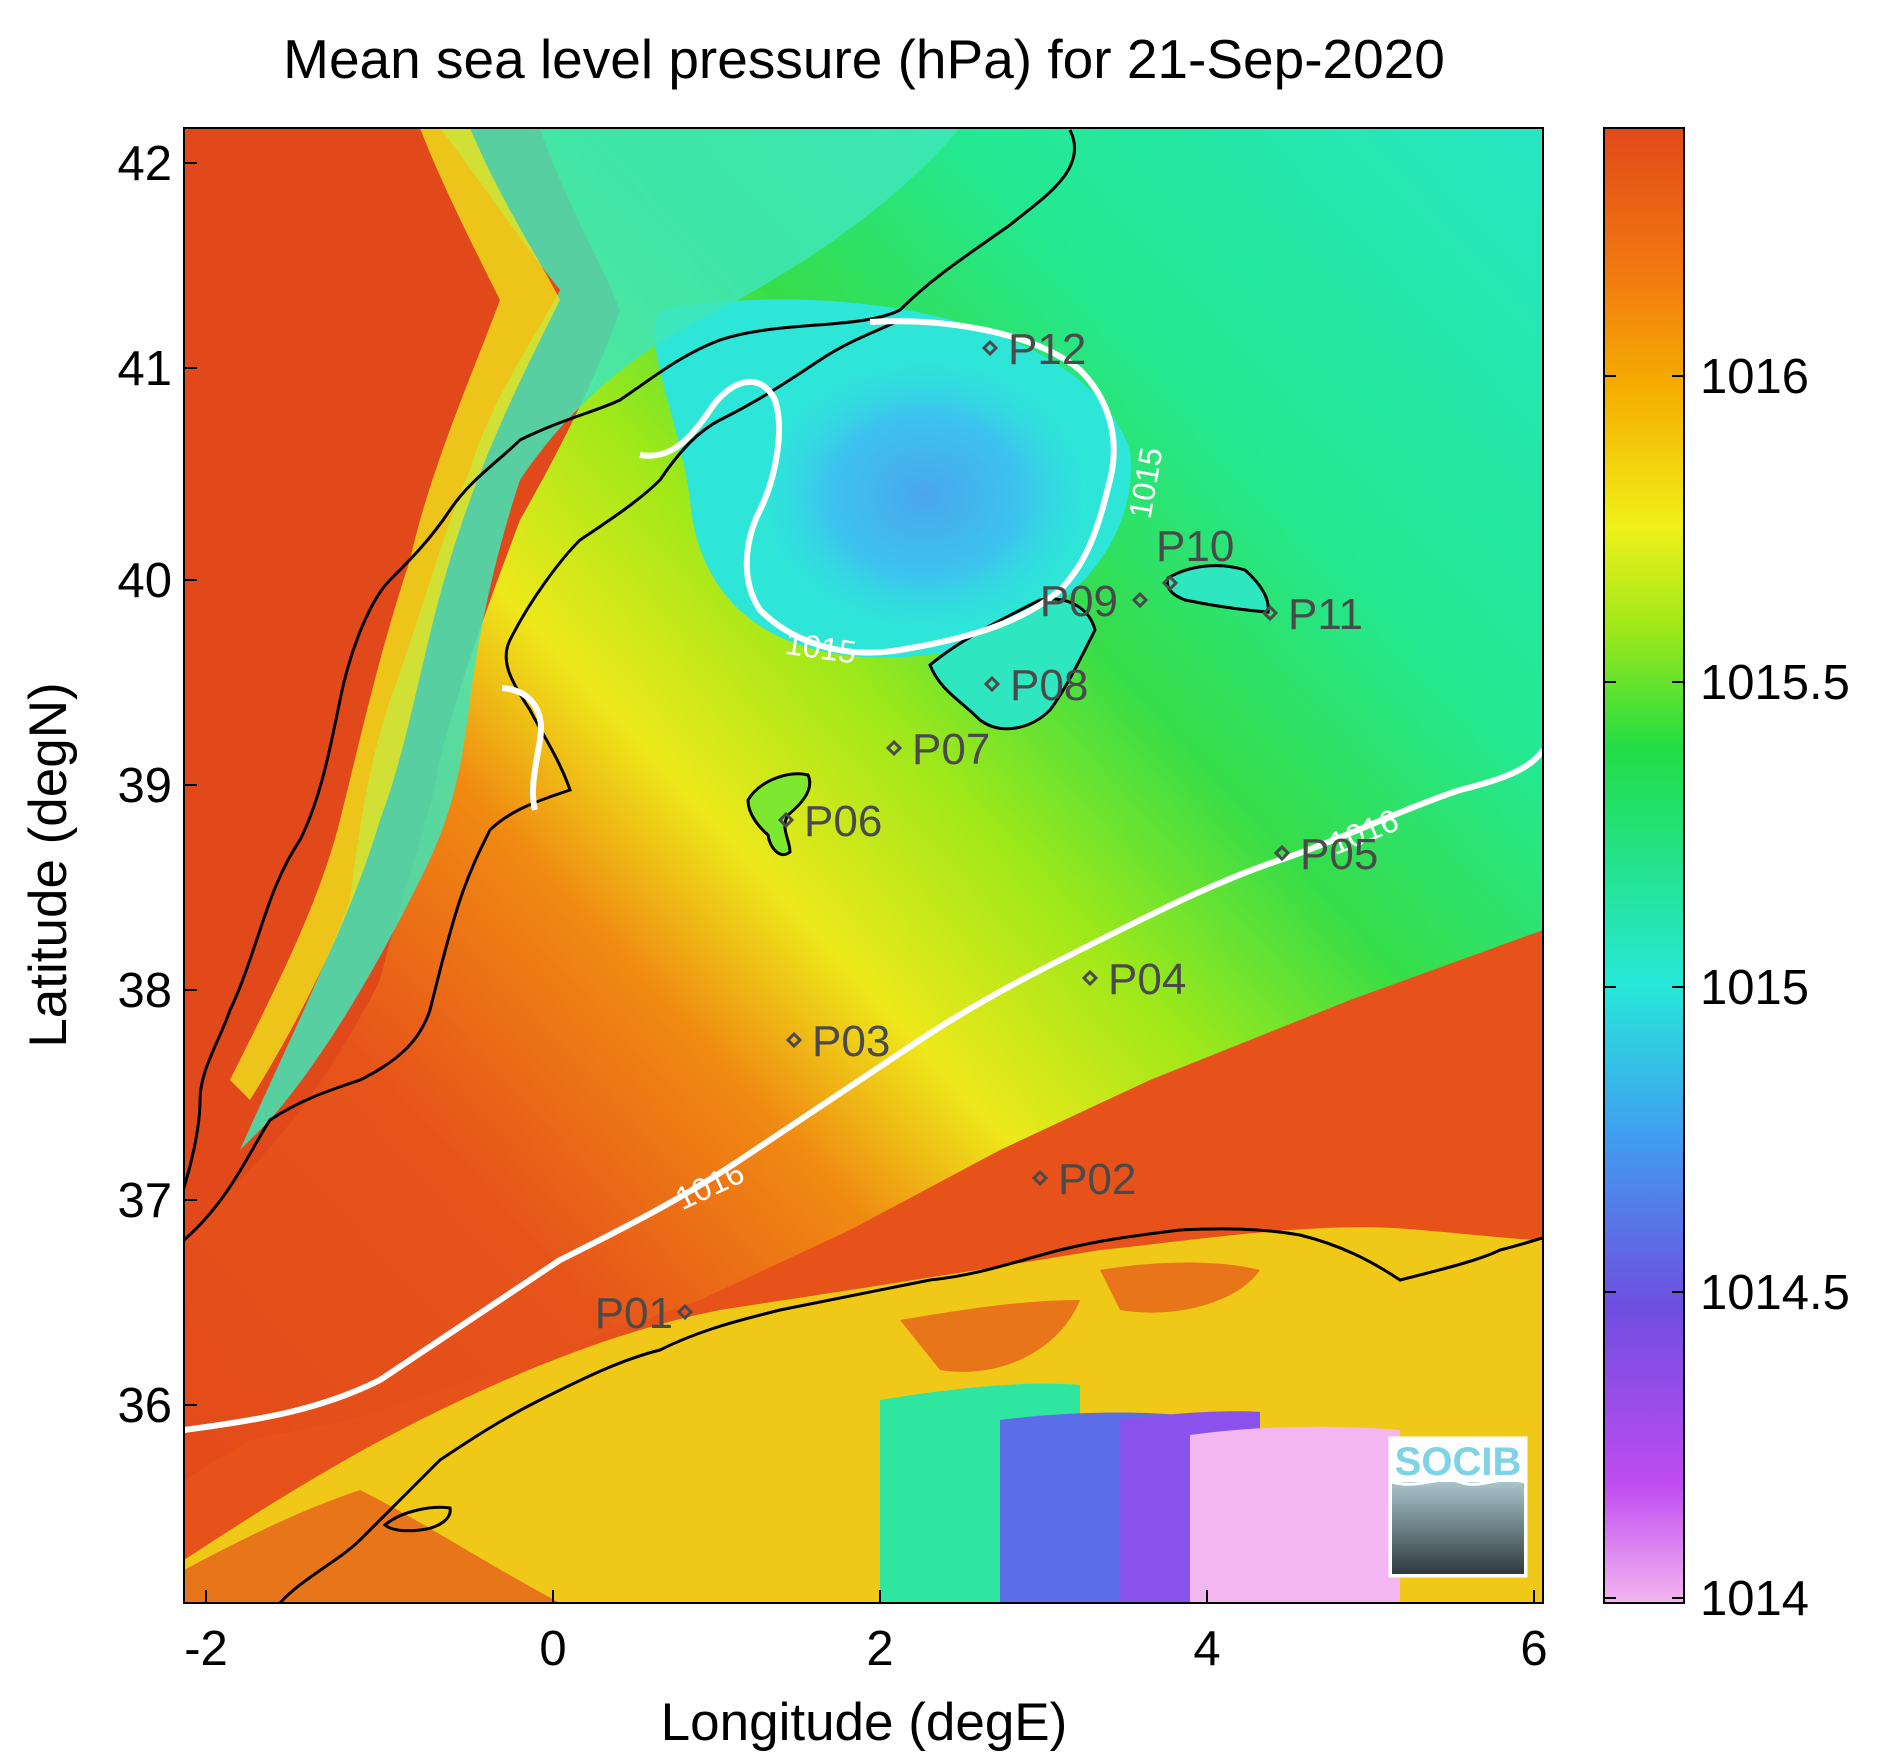 The height and width of the screenshot is (1758, 1904). What do you see at coordinates (1047, 349) in the screenshot?
I see `station-label: P12` at bounding box center [1047, 349].